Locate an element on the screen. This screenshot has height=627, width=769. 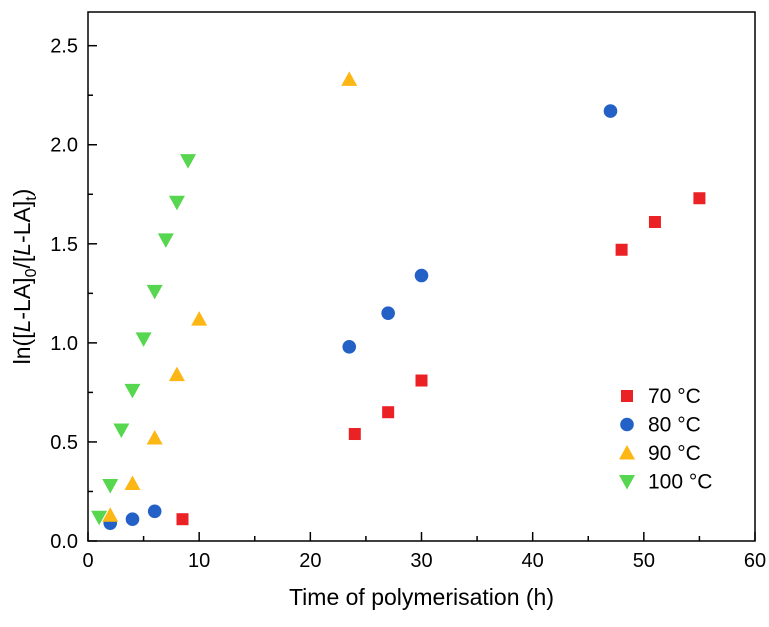
x-tick-label: 20 is located at coordinates (310, 561).